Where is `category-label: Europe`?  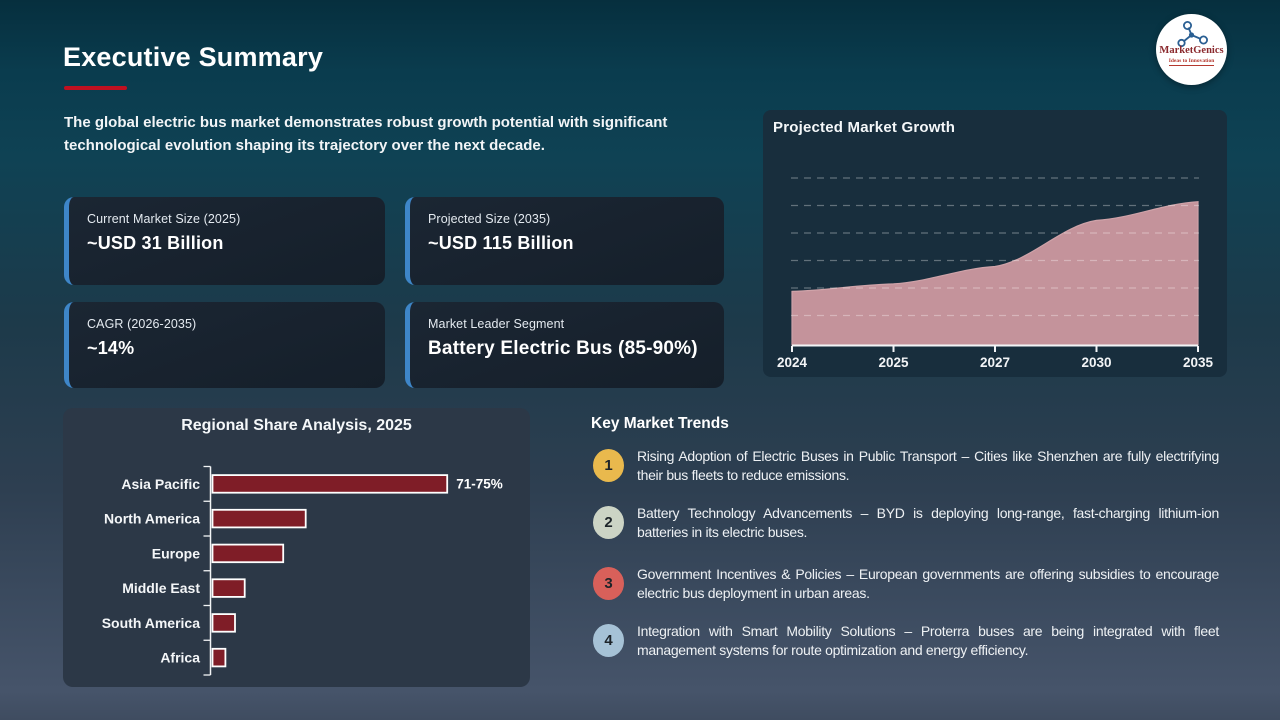 category-label: Europe is located at coordinates (176, 553).